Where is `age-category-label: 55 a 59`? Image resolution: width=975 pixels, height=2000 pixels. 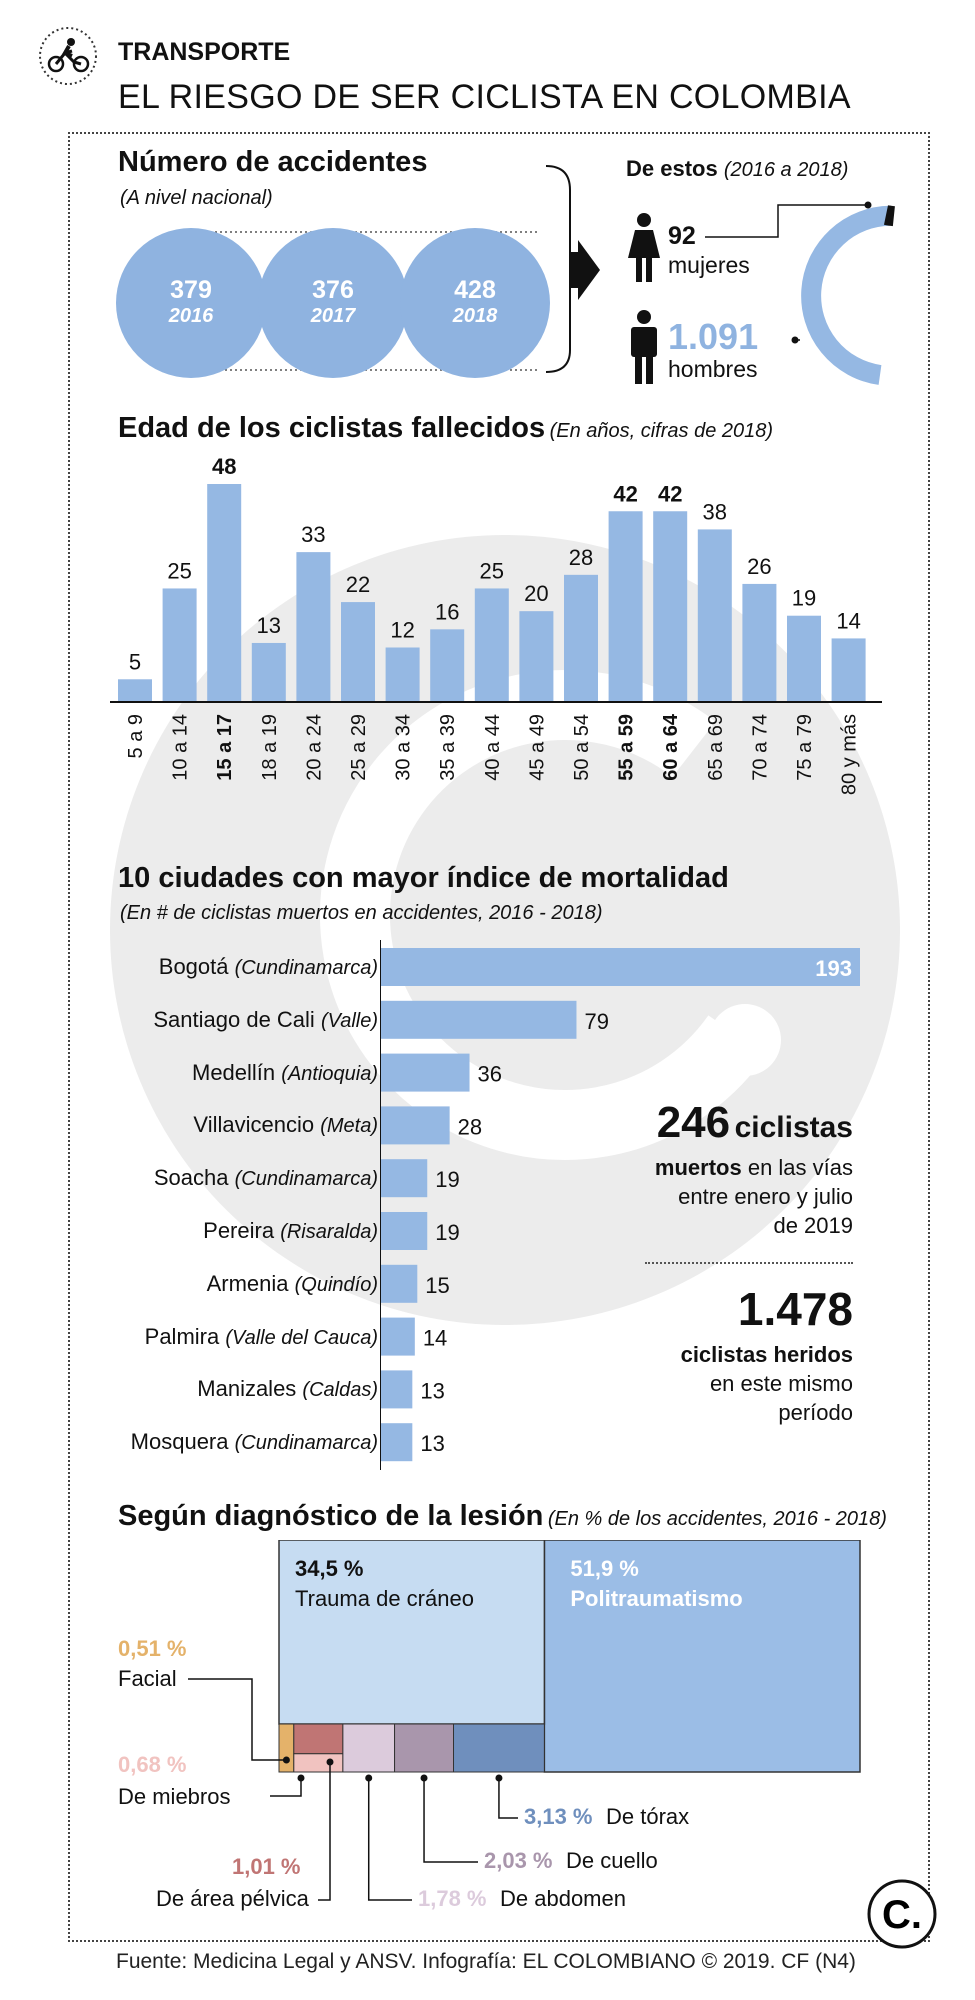
age-category-label: 55 a 59 is located at coordinates (627, 747).